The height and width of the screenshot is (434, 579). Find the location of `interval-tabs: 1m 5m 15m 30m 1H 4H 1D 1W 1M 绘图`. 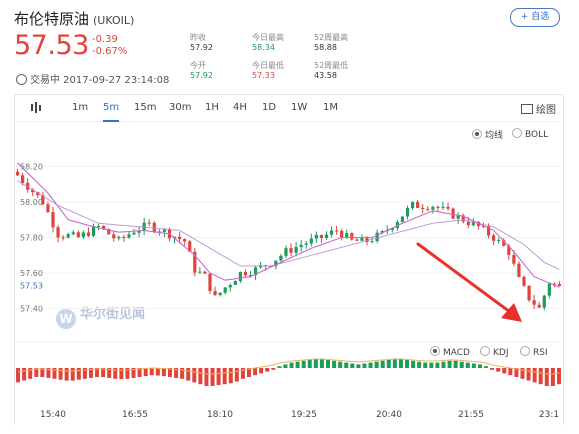

interval-tabs: 1m 5m 15m 30m 1H 4H 1D 1W 1M 绘图 is located at coordinates (288, 108).